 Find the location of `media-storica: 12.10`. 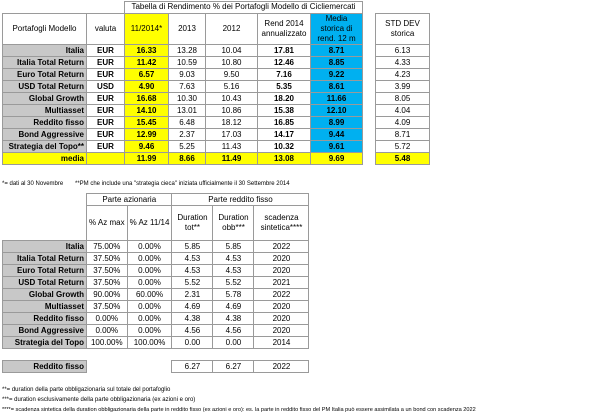

media-storica: 12.10 is located at coordinates (336, 110).